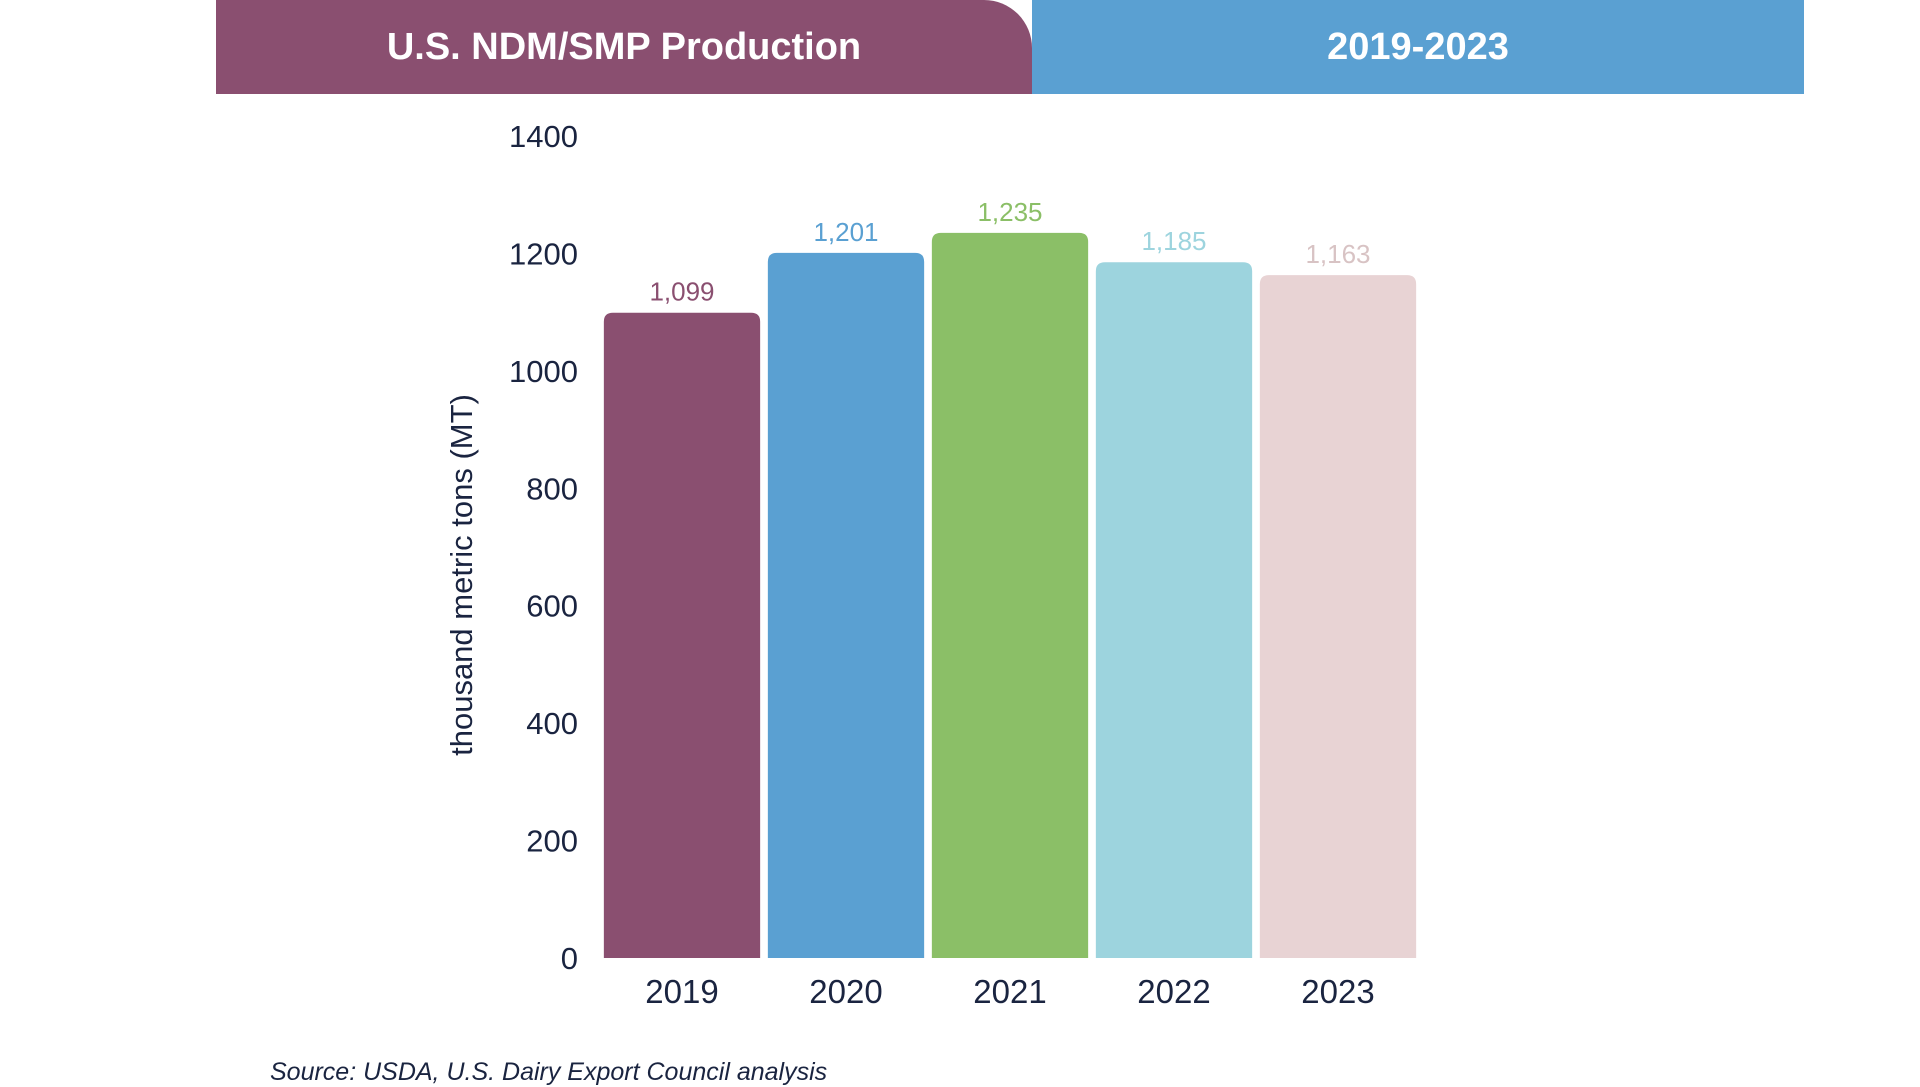 This screenshot has height=1087, width=1920. What do you see at coordinates (845, 232) in the screenshot?
I see `data-label-2020: 1,201` at bounding box center [845, 232].